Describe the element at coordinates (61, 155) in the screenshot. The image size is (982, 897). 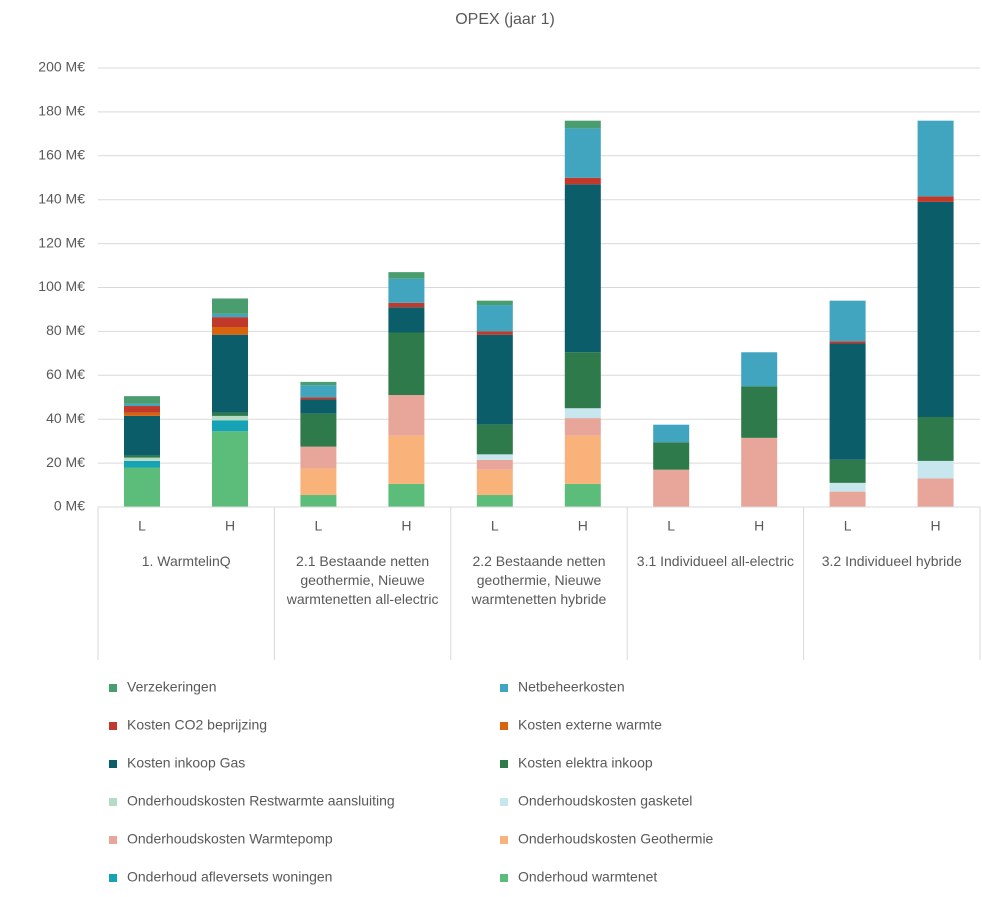
I see `y-tick-label: 160 M€` at that location.